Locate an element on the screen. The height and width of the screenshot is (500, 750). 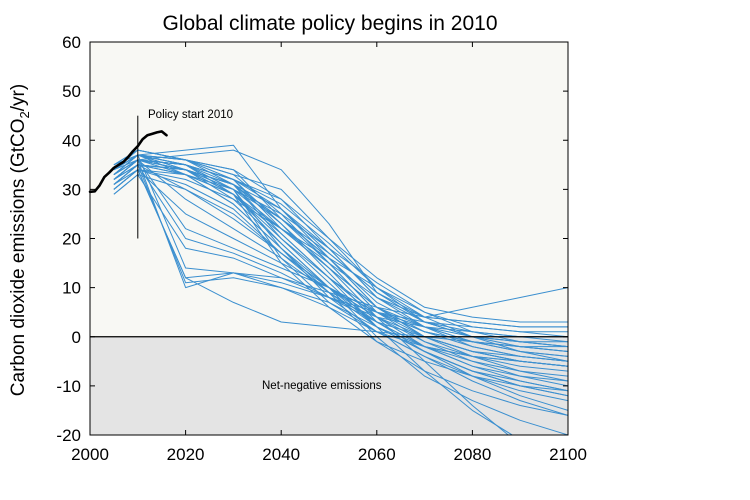
net-negative-label: Net-negative emissions is located at coordinates (322, 386).